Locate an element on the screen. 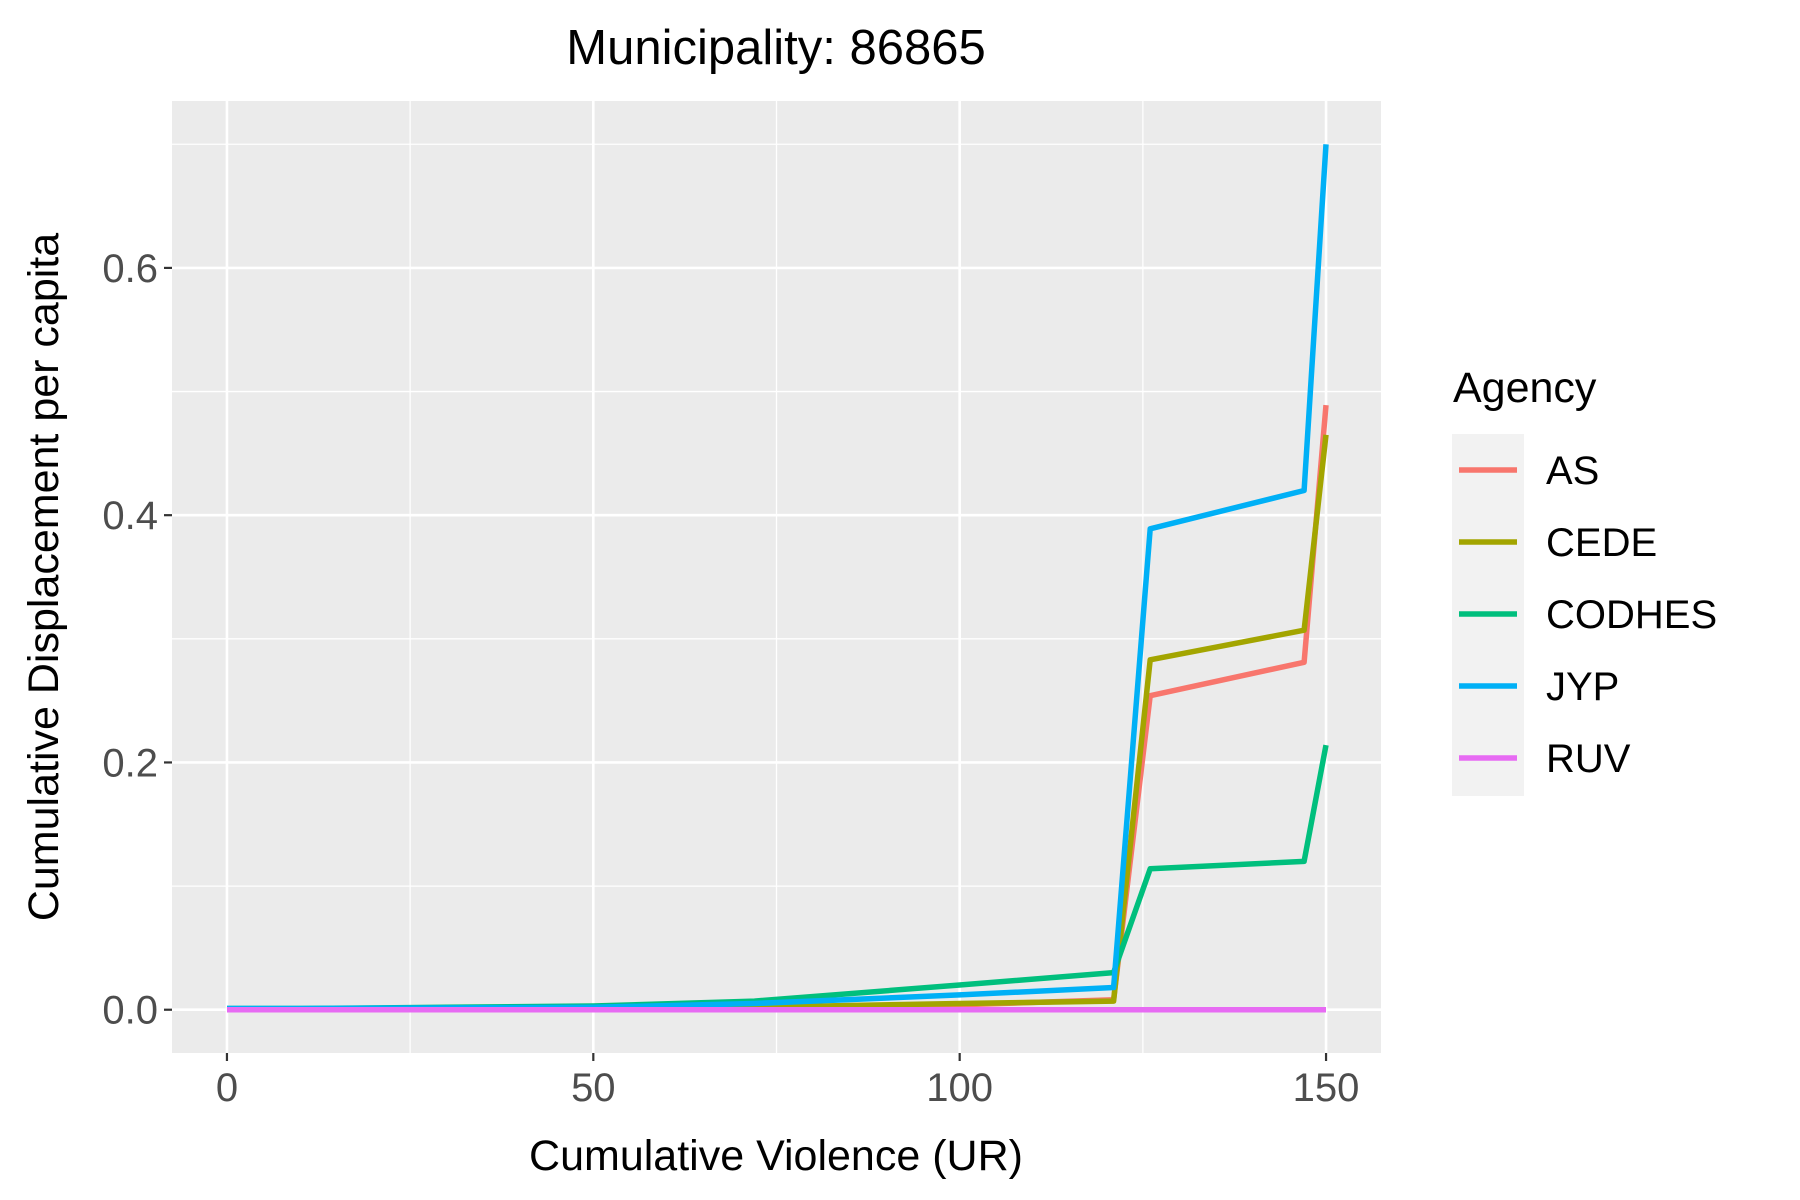  legend-label-as: AS is located at coordinates (1572, 471).